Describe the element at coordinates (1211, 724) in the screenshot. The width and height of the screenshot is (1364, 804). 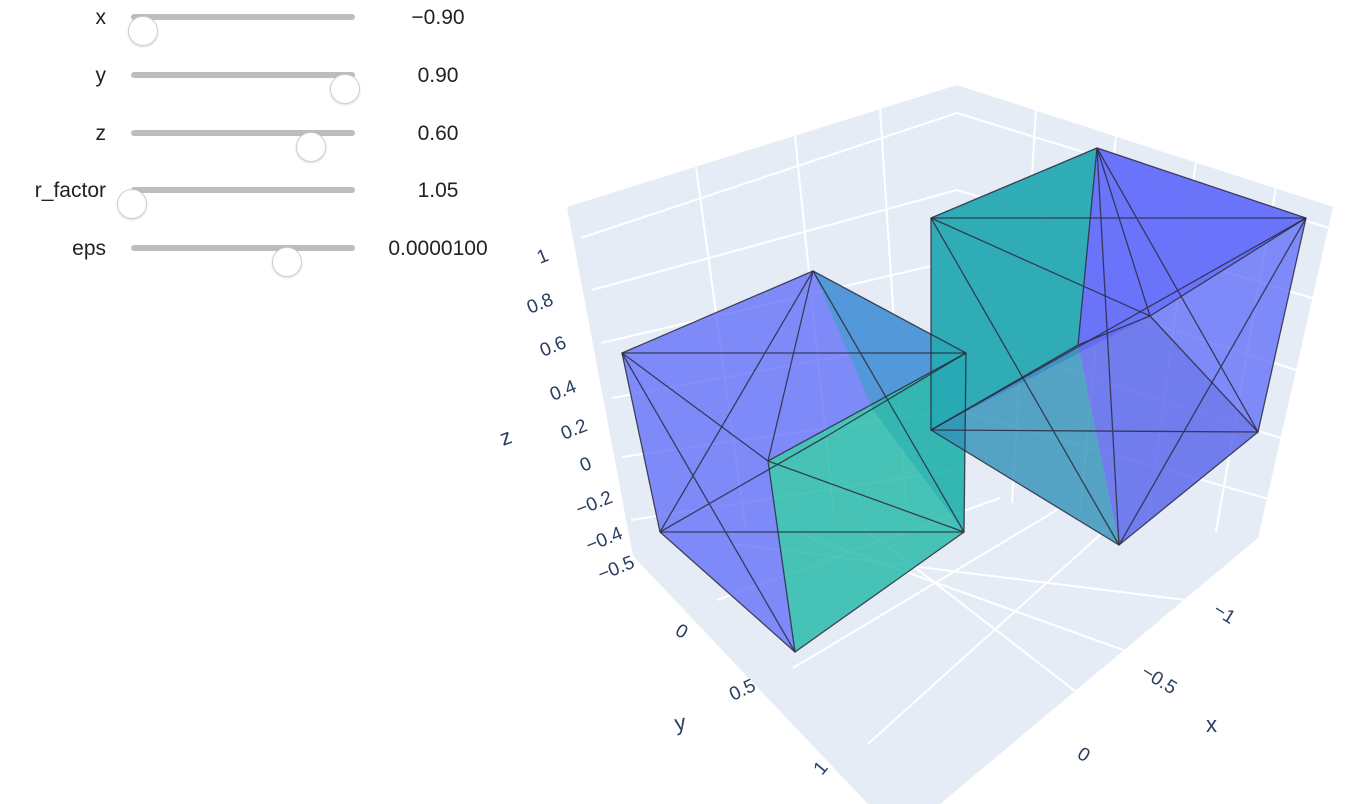
I see `x-axis-title: x` at that location.